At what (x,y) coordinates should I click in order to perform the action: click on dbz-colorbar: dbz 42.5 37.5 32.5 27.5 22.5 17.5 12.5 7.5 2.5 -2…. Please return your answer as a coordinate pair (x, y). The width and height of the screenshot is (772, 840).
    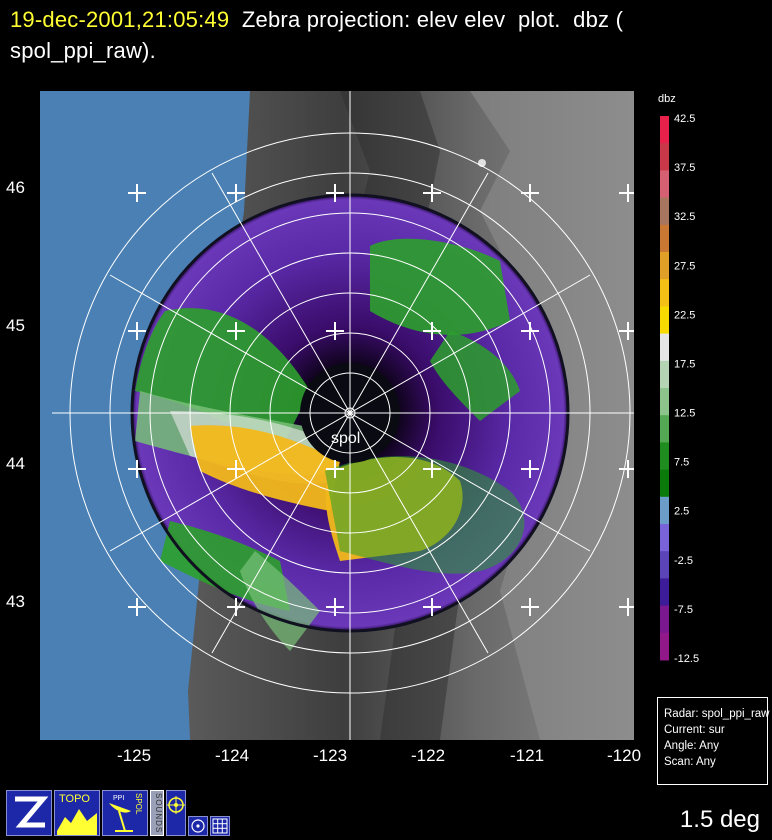
    Looking at the image, I should click on (678, 379).